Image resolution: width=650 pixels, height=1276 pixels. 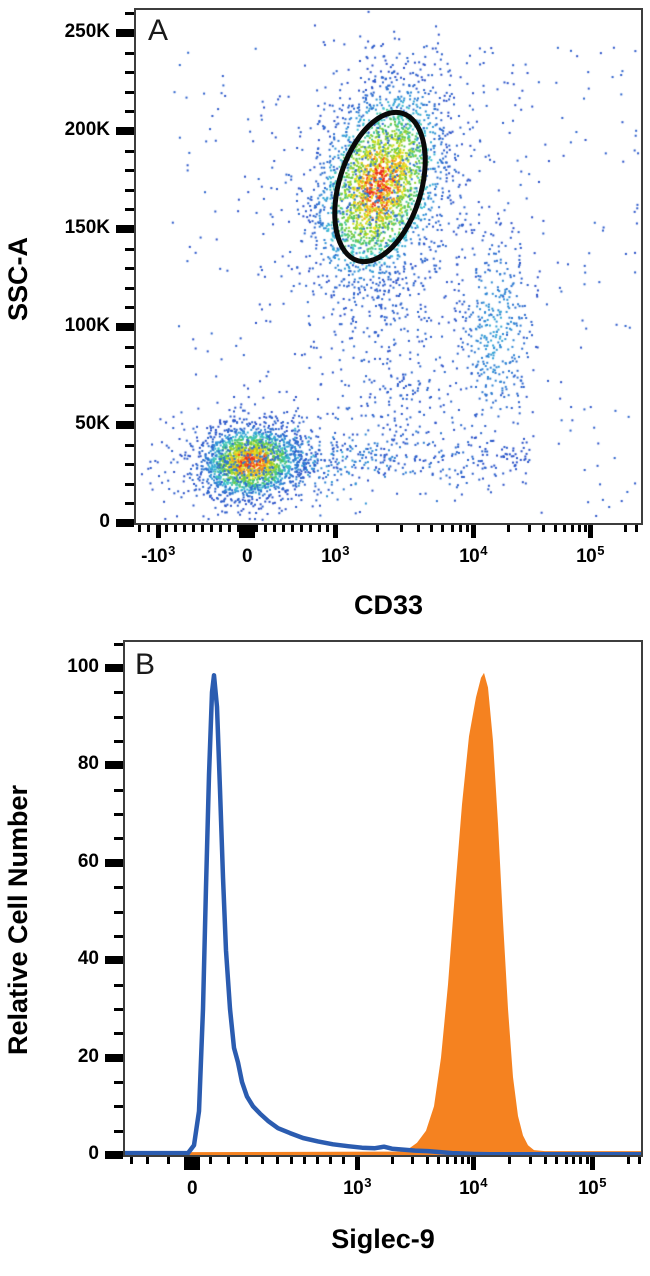 What do you see at coordinates (87, 325) in the screenshot?
I see `y-tick-label: 100K` at bounding box center [87, 325].